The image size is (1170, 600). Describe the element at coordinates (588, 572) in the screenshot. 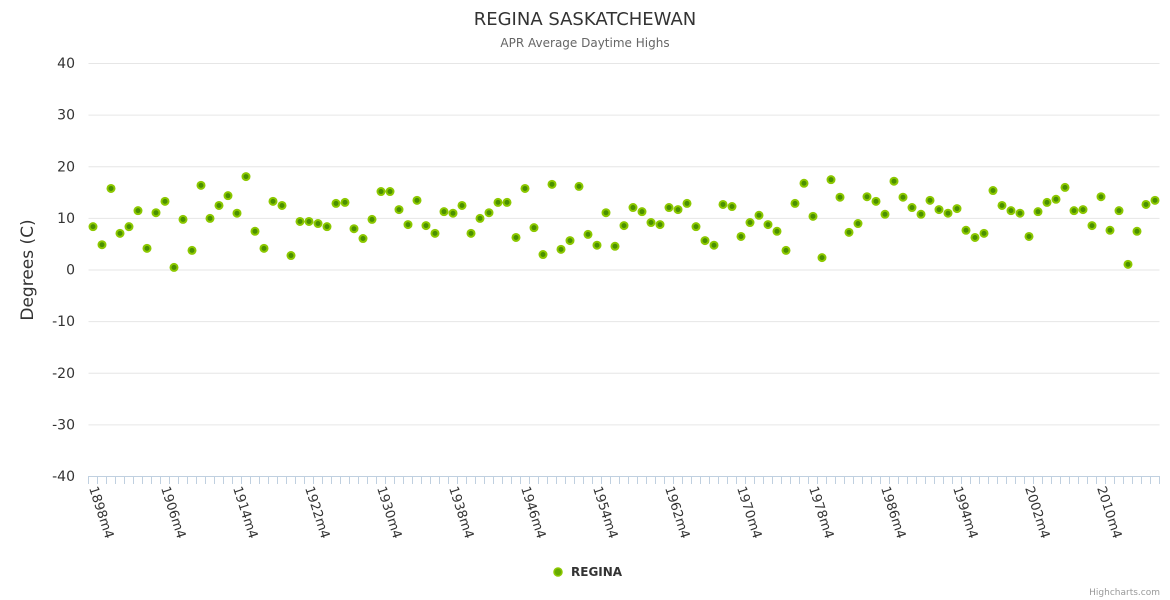

I see `legend-item-regina: REGINA` at that location.